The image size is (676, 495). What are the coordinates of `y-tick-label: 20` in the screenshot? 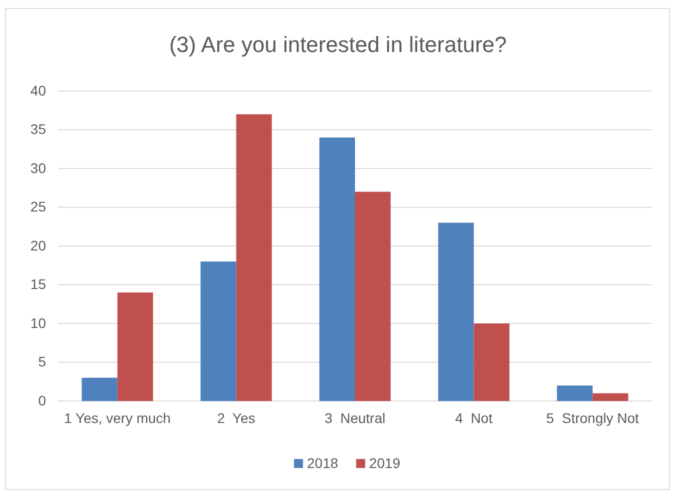 It's located at (38, 245).